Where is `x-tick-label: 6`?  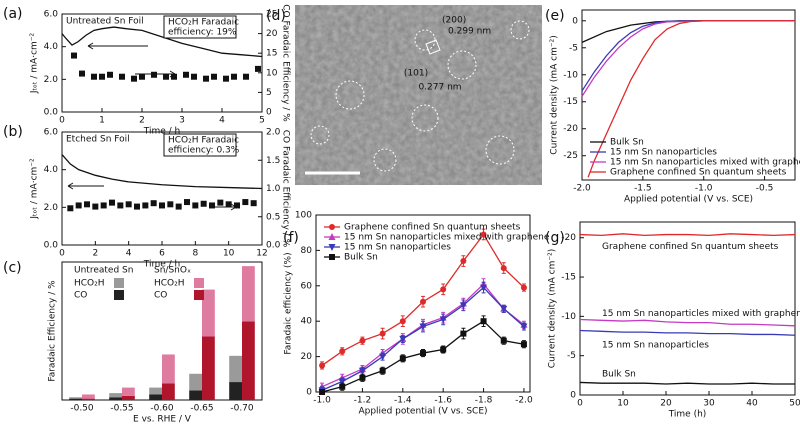 x-tick-label: 6 is located at coordinates (162, 254).